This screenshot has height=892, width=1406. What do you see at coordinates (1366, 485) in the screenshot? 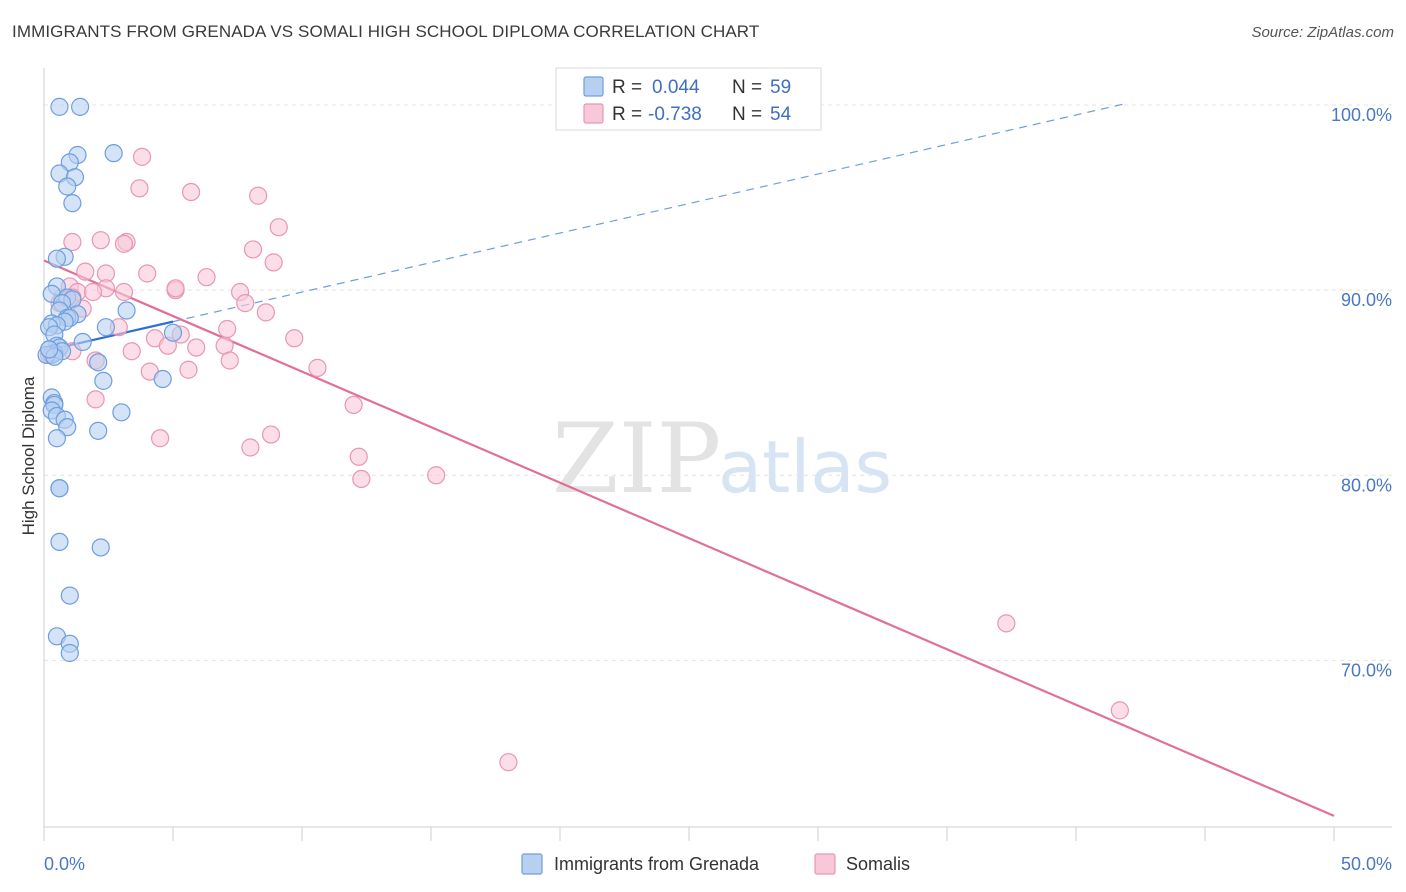
I see `y-tick-label-80: 80.0%` at bounding box center [1366, 485].